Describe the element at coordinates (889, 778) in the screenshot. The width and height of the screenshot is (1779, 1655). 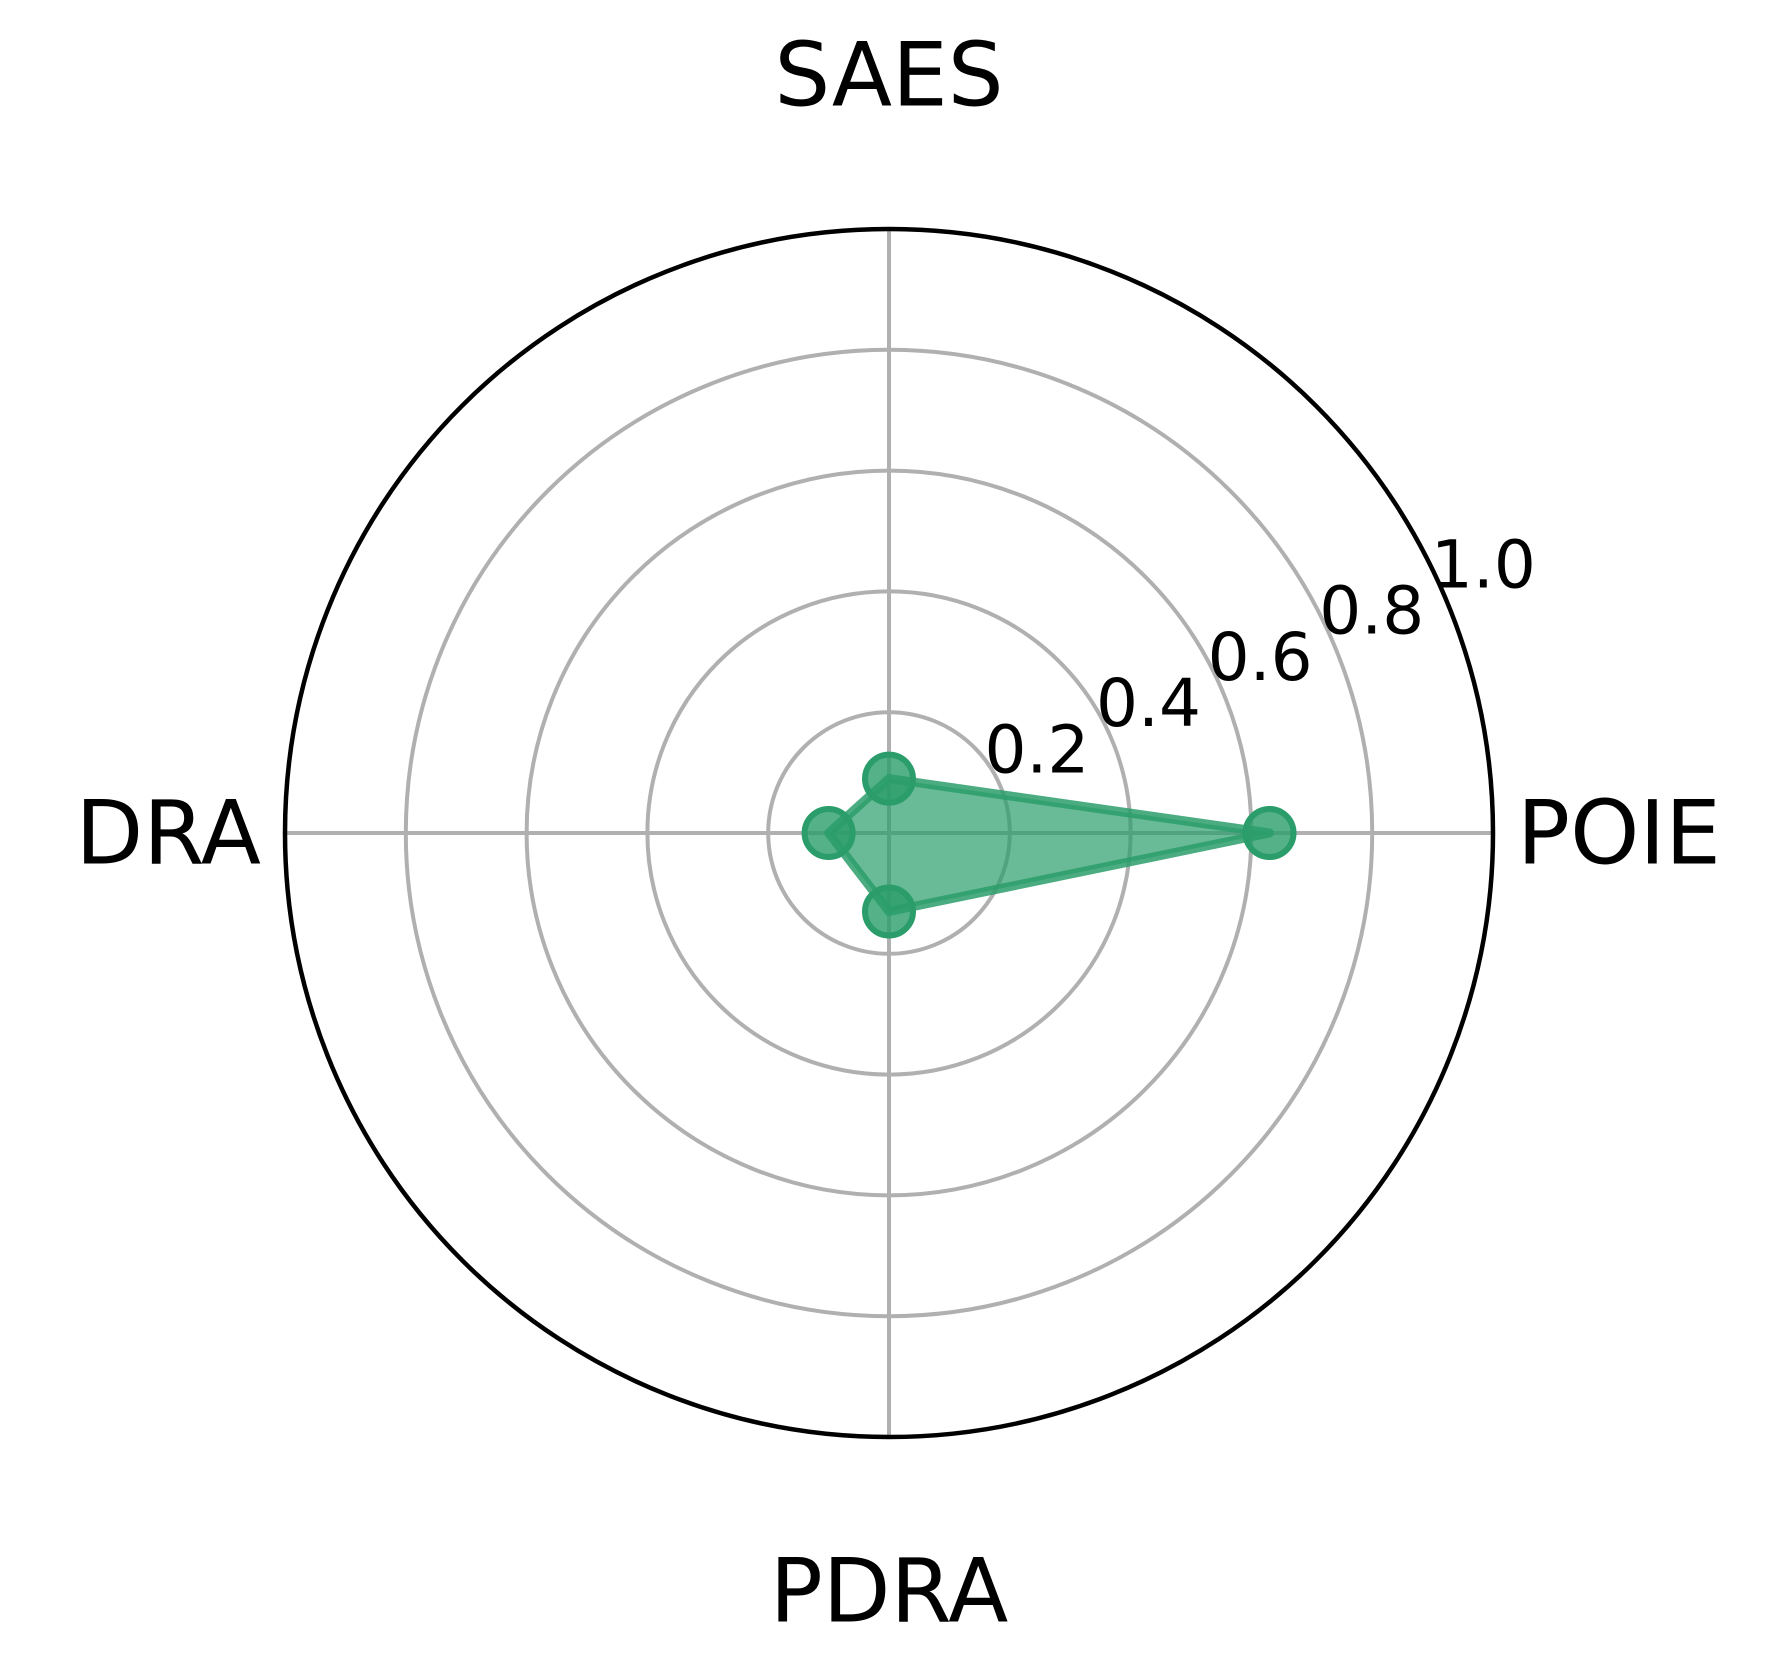
I see `data-point-saes` at that location.